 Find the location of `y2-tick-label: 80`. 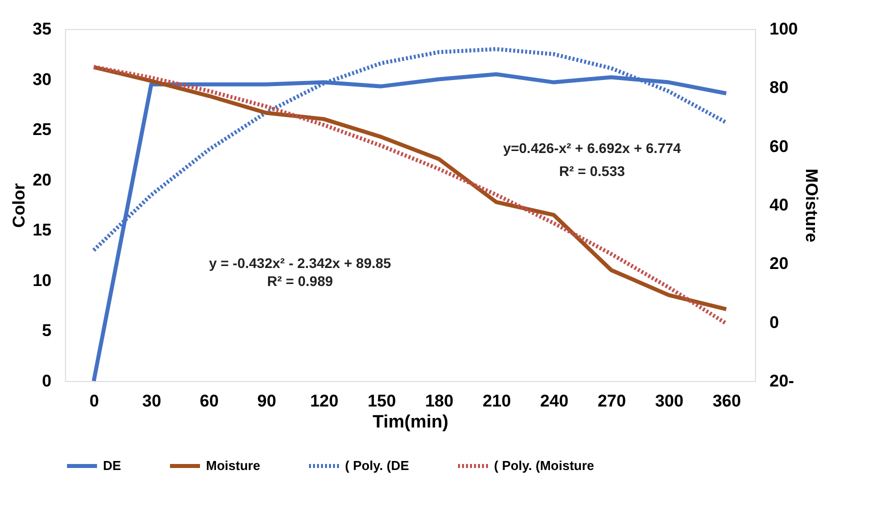

y2-tick-label: 80 is located at coordinates (779, 88).